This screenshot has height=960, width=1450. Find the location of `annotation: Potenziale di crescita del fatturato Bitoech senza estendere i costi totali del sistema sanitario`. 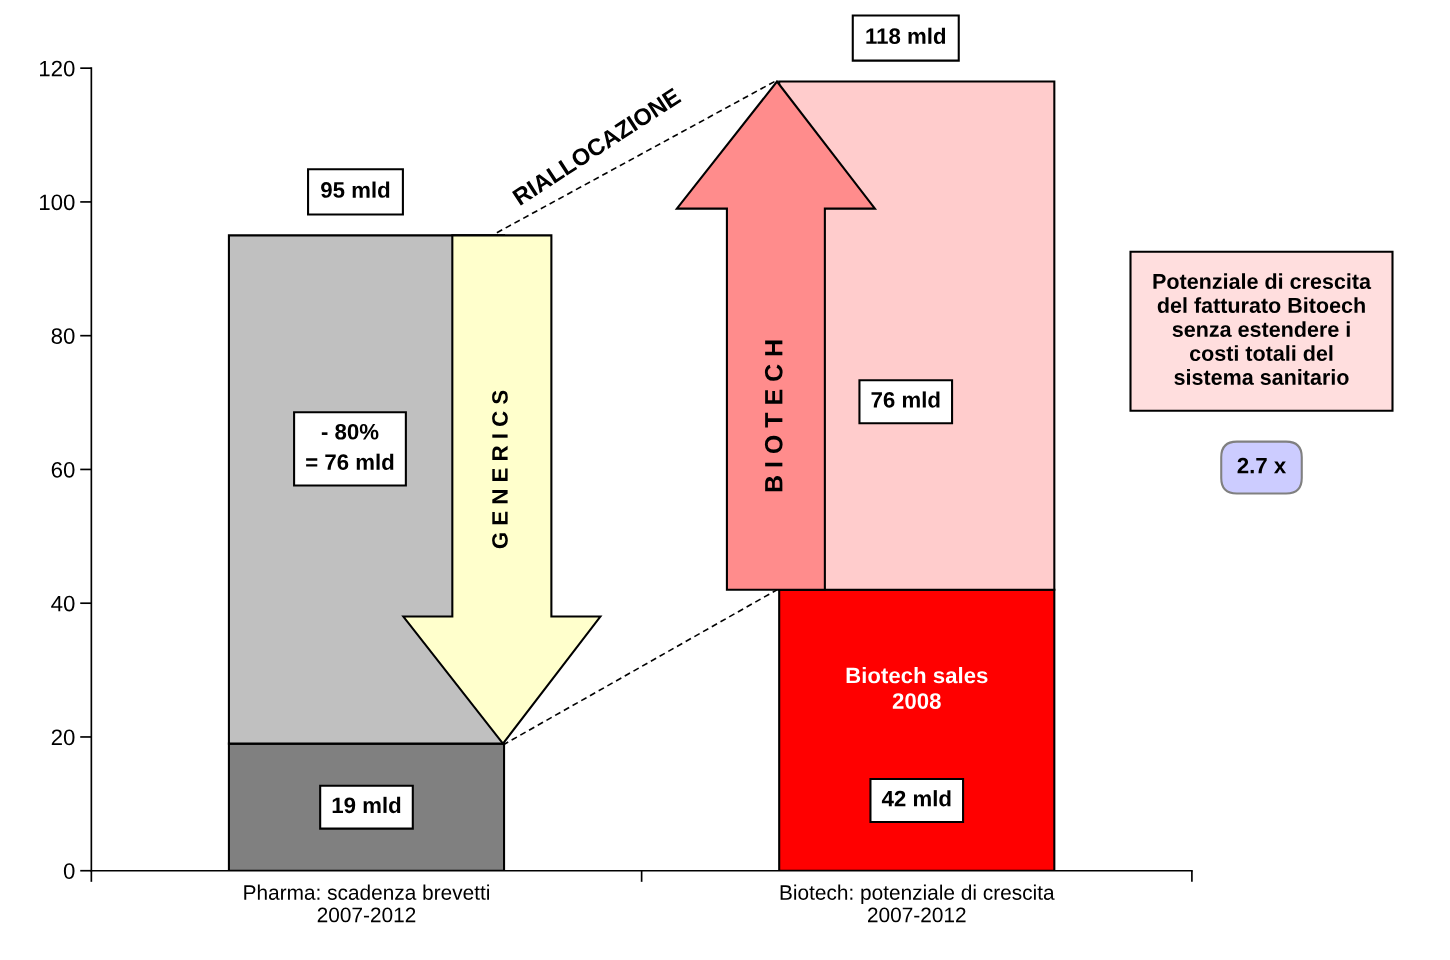

annotation: Potenziale di crescita del fatturato Bitoech senza estendere i costi totali del sistema sanitario is located at coordinates (1262, 329).